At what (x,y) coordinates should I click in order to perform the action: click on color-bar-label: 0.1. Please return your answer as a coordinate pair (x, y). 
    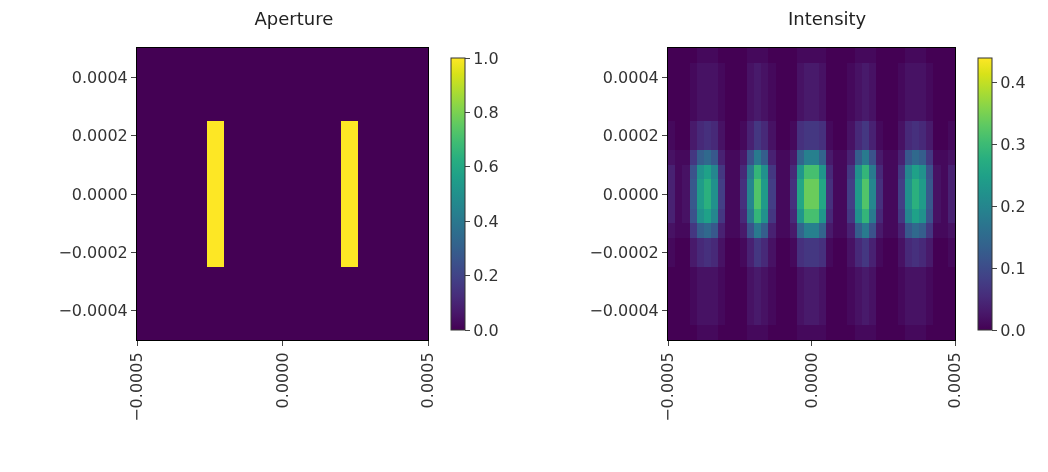
    Looking at the image, I should click on (1013, 268).